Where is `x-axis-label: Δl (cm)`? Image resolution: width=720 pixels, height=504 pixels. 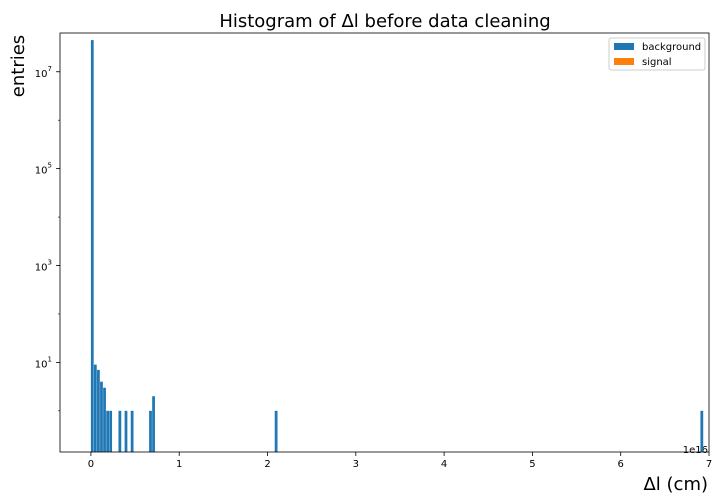 x-axis-label: Δl (cm) is located at coordinates (675, 484).